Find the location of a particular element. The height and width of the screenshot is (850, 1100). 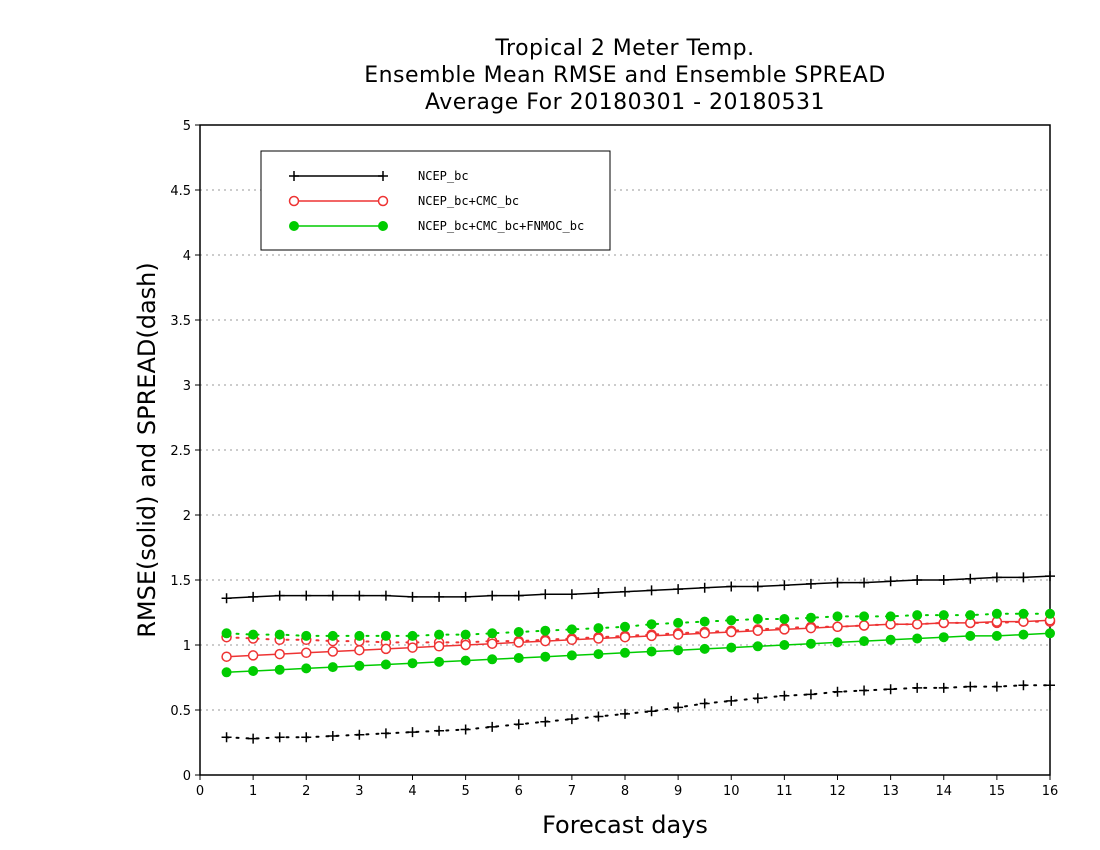

x-axis-label: Forecast days is located at coordinates (625, 825).